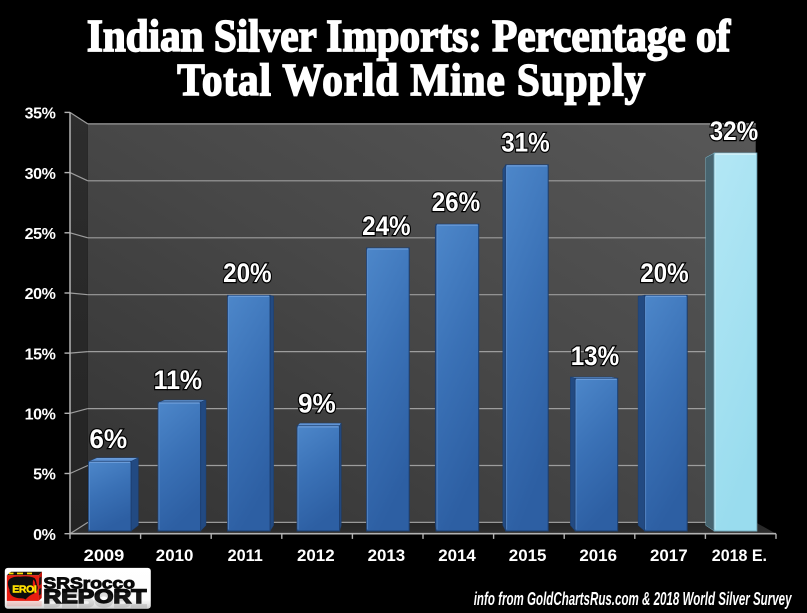  I want to click on svg-text: 35%, so click(40, 114).